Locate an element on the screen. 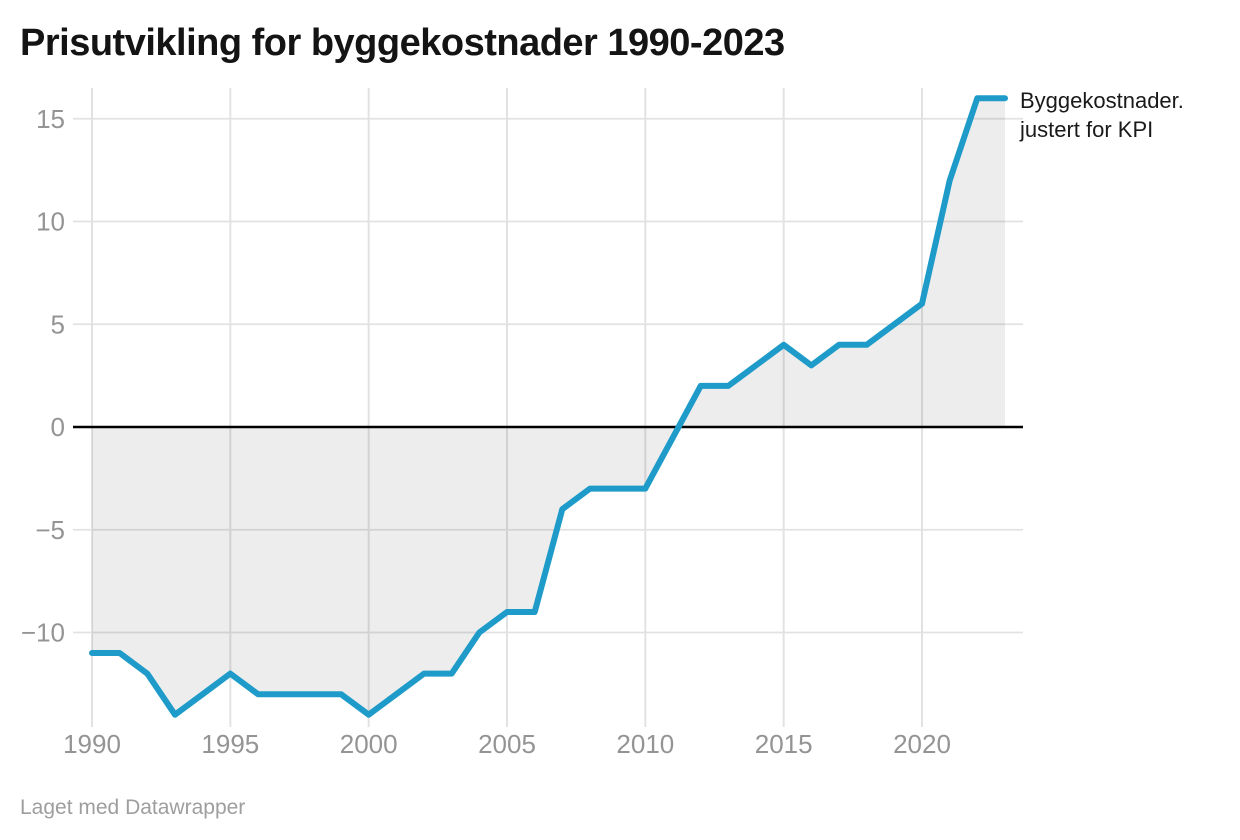 The image size is (1240, 840). x-axis-tick-label: 2015 is located at coordinates (784, 744).